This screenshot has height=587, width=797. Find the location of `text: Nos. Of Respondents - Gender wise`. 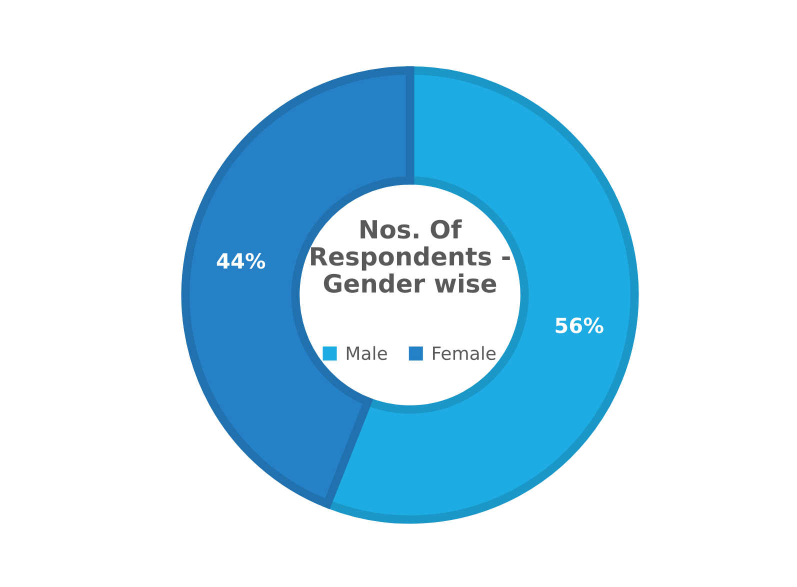

text: Nos. Of Respondents - Gender wise is located at coordinates (410, 256).